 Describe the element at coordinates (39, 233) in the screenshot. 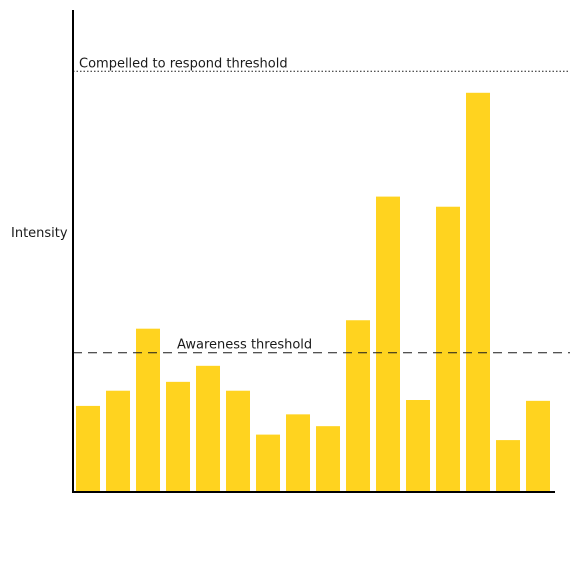

I see `y-axis-label: Intensity` at that location.